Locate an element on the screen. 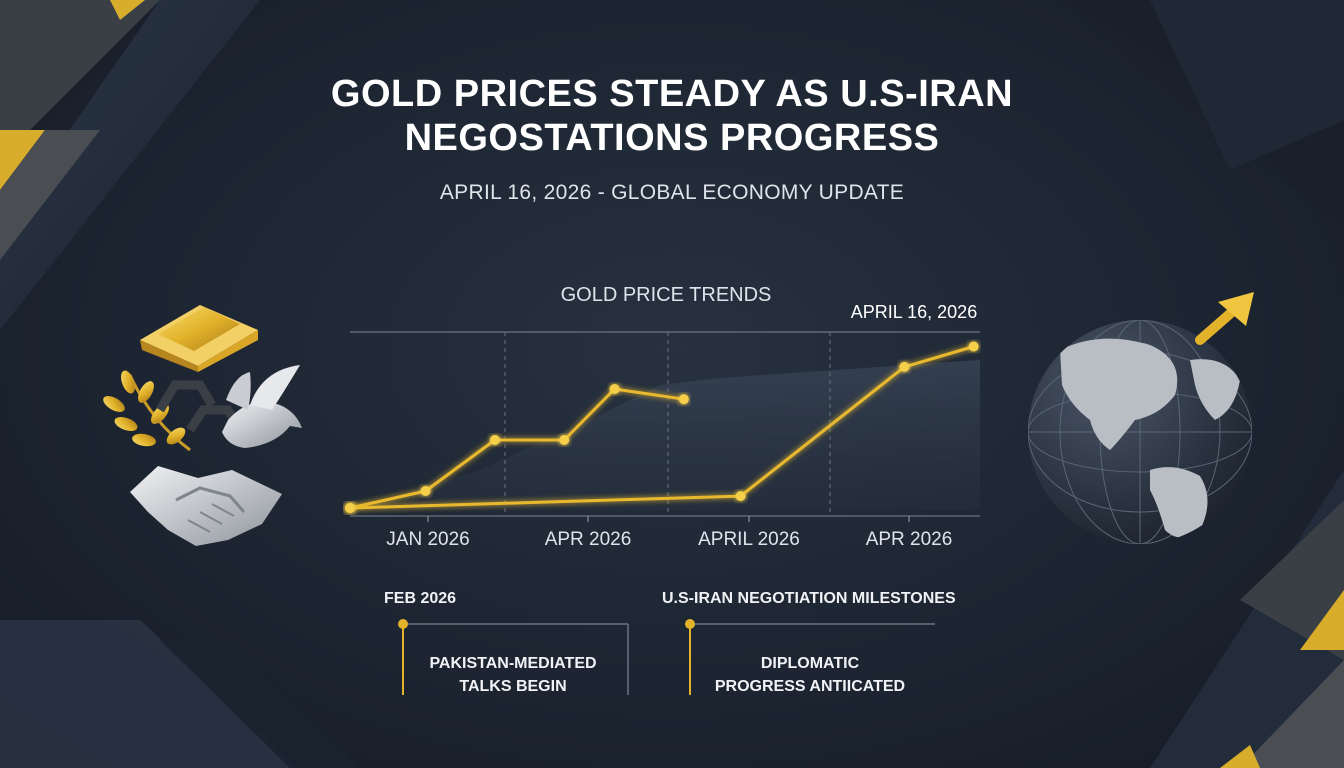 This screenshot has height=768, width=1344. timeline-right-heading: U.S-IRAN NEGOTIATION MILESTONES is located at coordinates (809, 598).